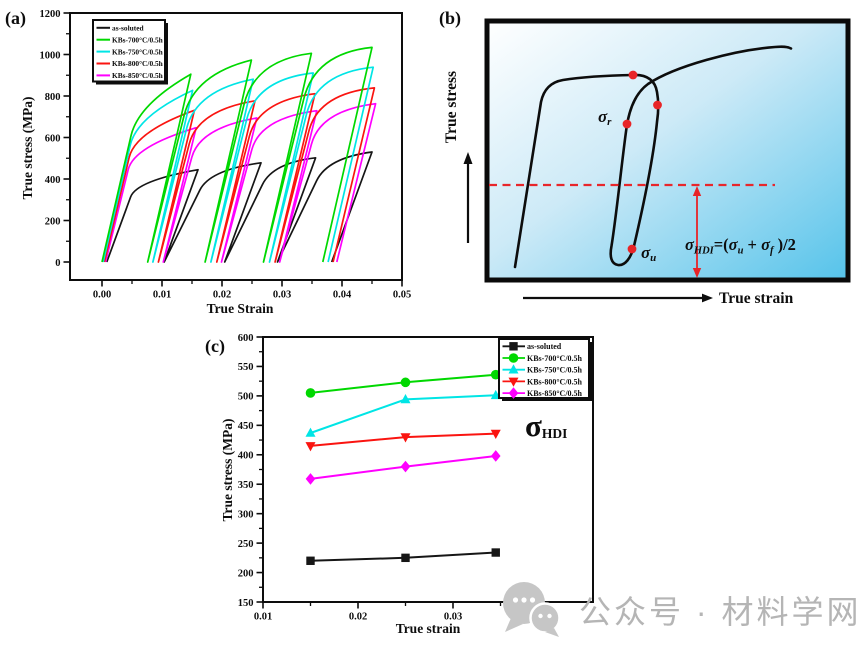  Describe the element at coordinates (50, 14) in the screenshot. I see `tick-label: 1200` at that location.